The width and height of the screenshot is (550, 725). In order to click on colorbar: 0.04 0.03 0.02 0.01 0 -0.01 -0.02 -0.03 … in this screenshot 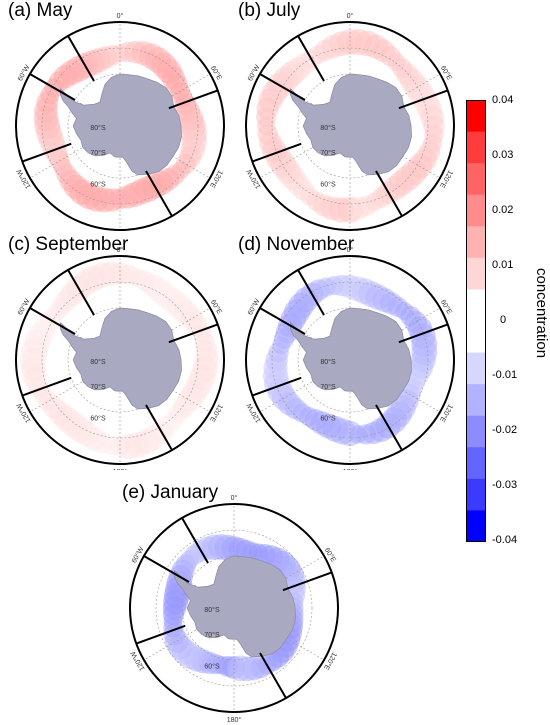, I will do `click(508, 322)`.